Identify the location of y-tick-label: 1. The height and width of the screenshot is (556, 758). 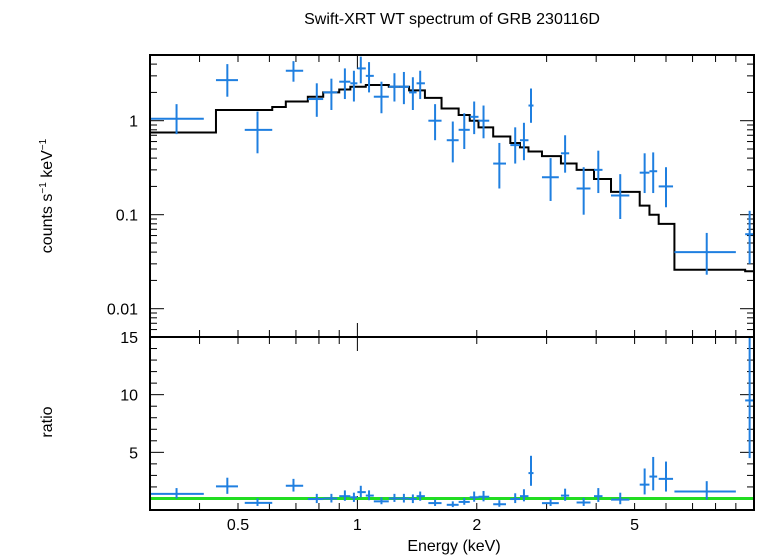
(133, 122).